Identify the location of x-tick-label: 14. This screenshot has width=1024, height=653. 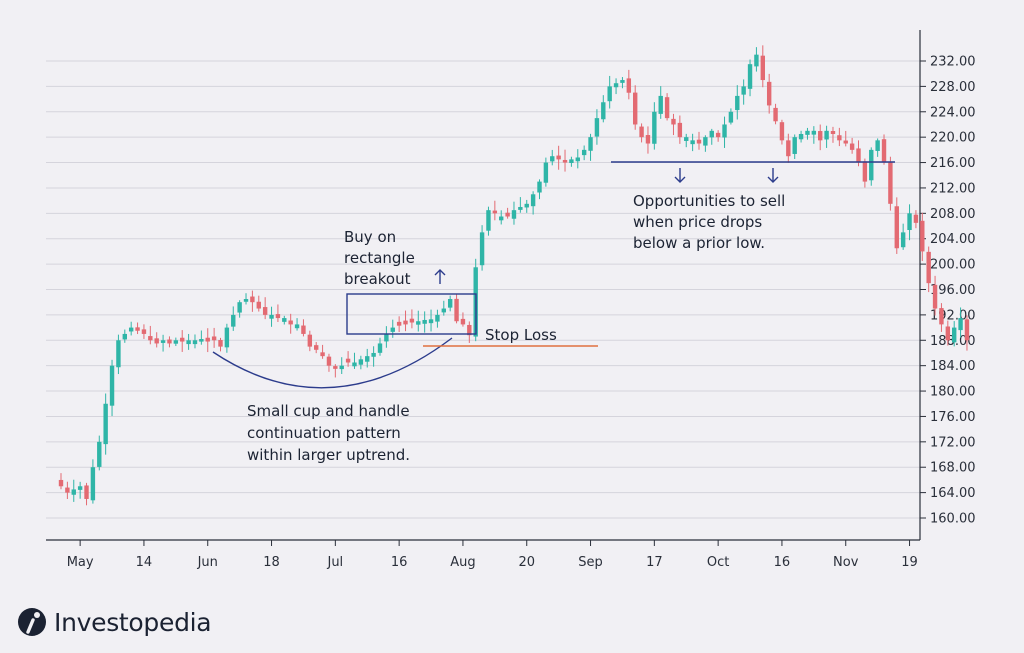
(144, 562).